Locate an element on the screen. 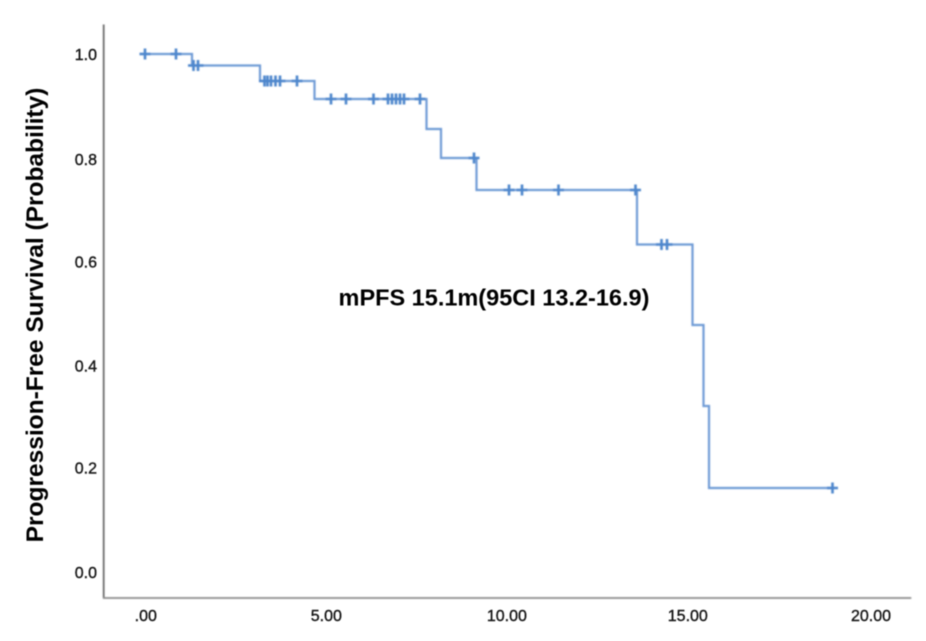  svg-text: 20.00 is located at coordinates (871, 616).